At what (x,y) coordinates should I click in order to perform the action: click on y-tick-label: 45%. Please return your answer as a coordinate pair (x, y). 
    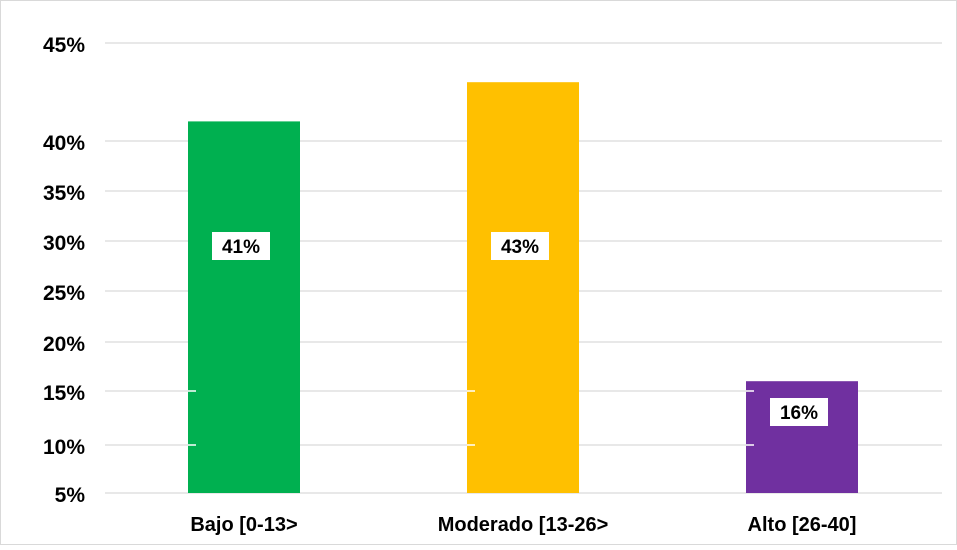
    Looking at the image, I should click on (64, 45).